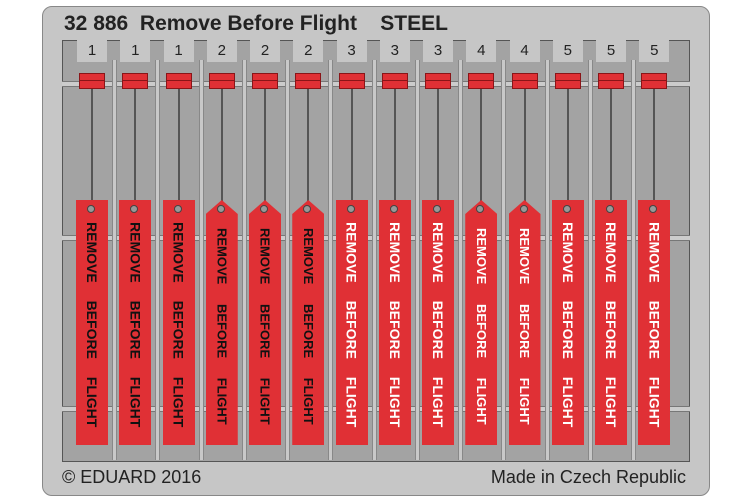 The image size is (750, 500). Describe the element at coordinates (588, 477) in the screenshot. I see `origin: Made in Czech Republic` at that location.